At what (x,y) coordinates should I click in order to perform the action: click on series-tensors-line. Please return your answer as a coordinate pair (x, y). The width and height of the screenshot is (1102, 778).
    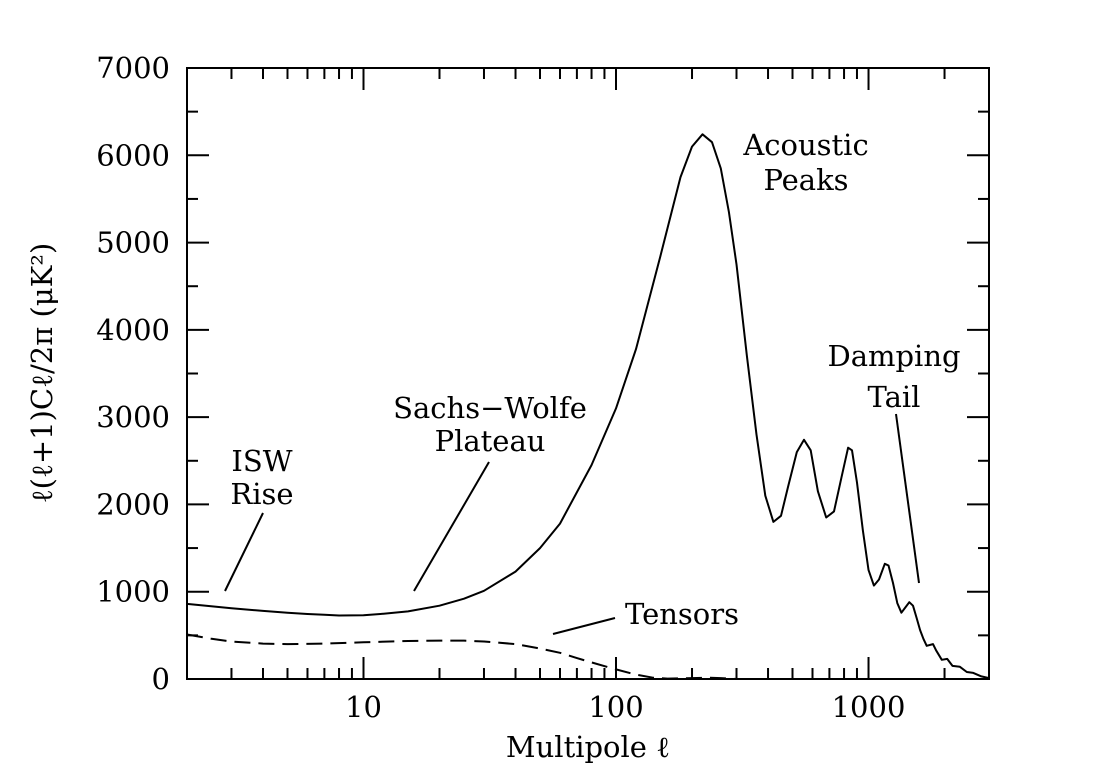
    Looking at the image, I should click on (461, 656).